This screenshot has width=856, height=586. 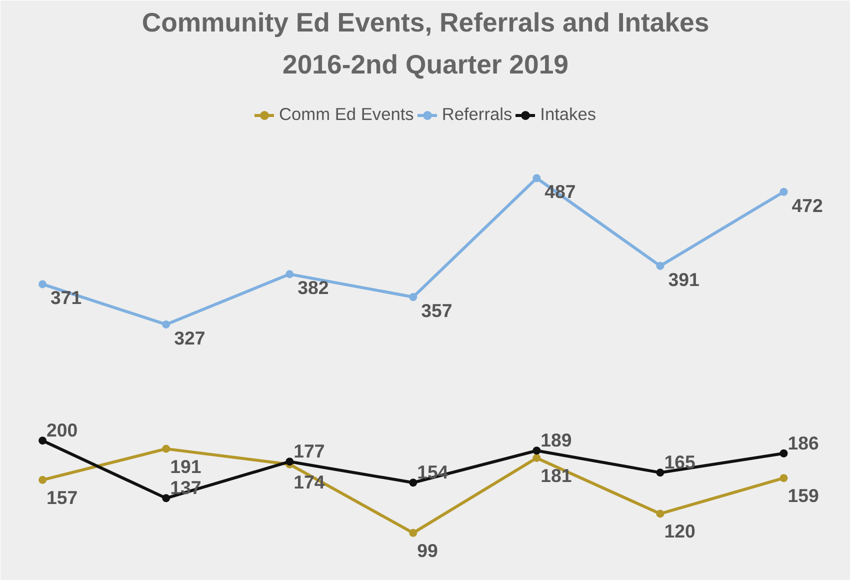 I want to click on chart-title: Community Ed Events, Referrals and Intakes, so click(x=426, y=23).